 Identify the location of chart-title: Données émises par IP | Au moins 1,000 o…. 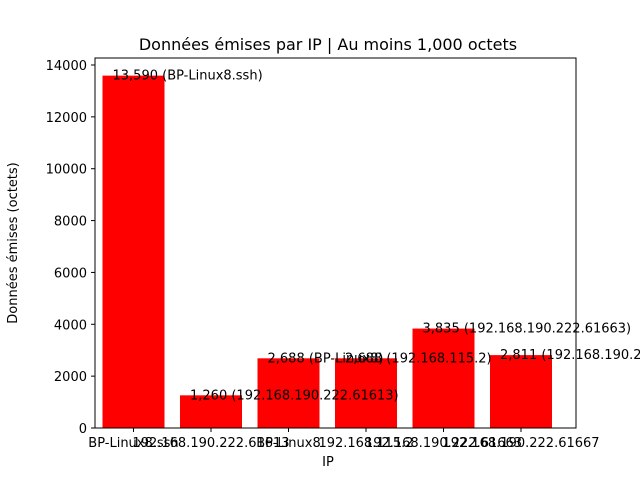
(328, 44).